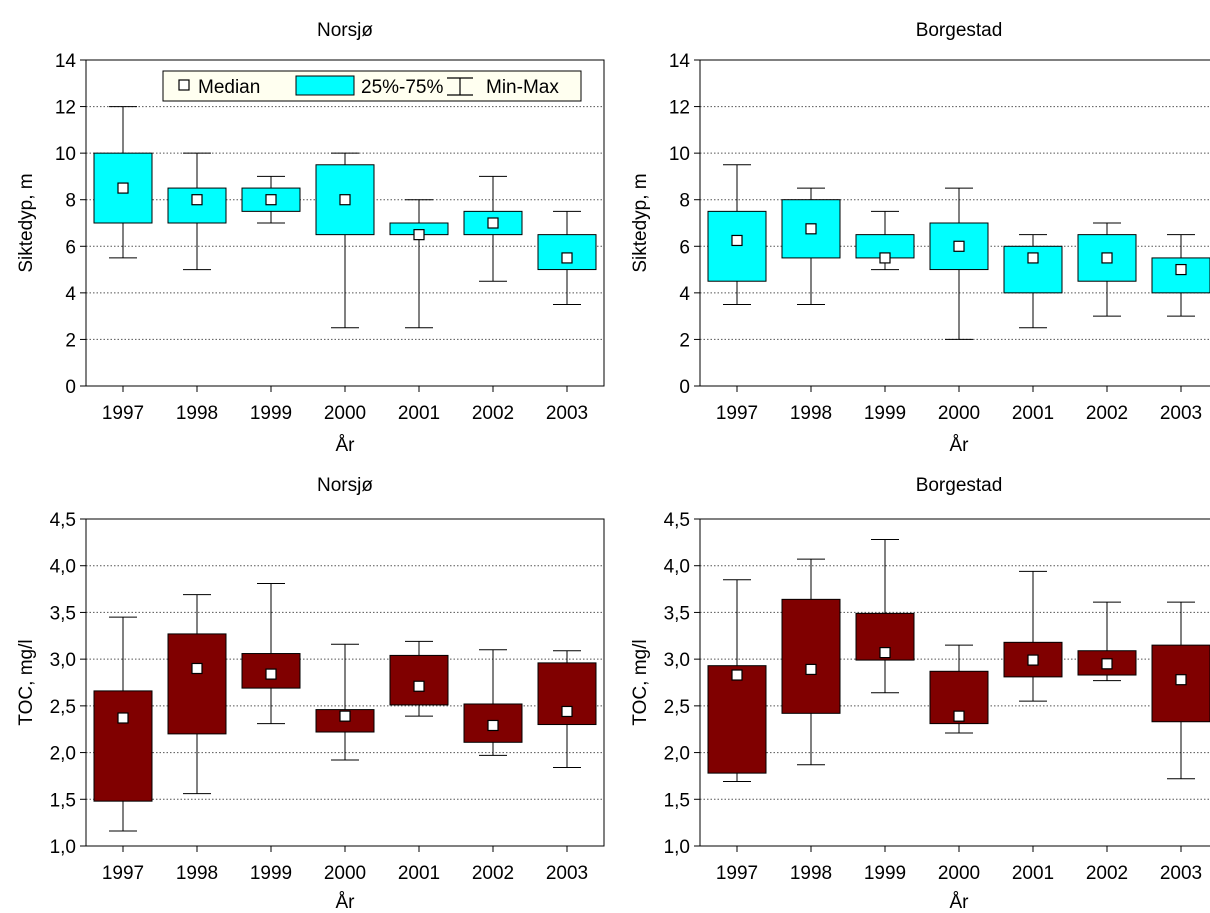  I want to click on y-tick-label: 3,0, so click(63, 660).